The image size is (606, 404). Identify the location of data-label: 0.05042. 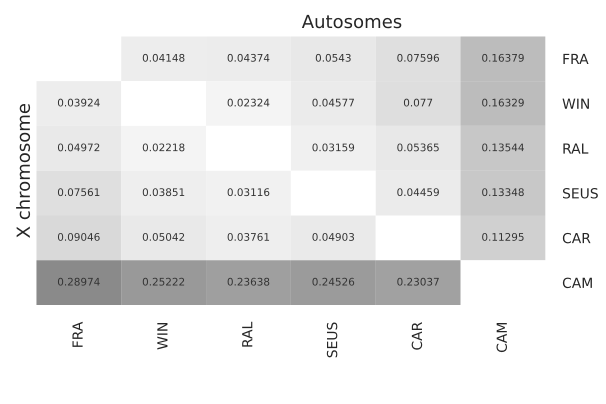
(163, 237).